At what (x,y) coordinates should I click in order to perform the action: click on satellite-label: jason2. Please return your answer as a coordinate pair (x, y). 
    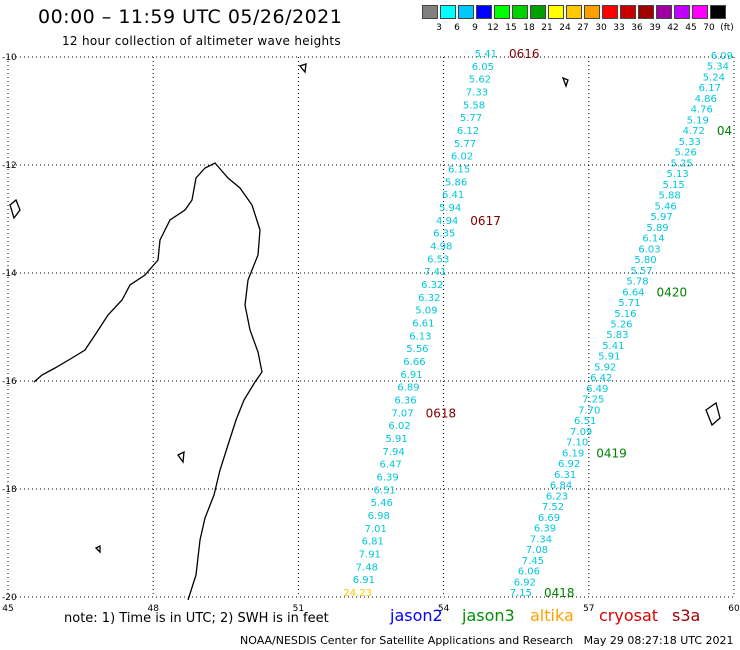
    Looking at the image, I should click on (416, 615).